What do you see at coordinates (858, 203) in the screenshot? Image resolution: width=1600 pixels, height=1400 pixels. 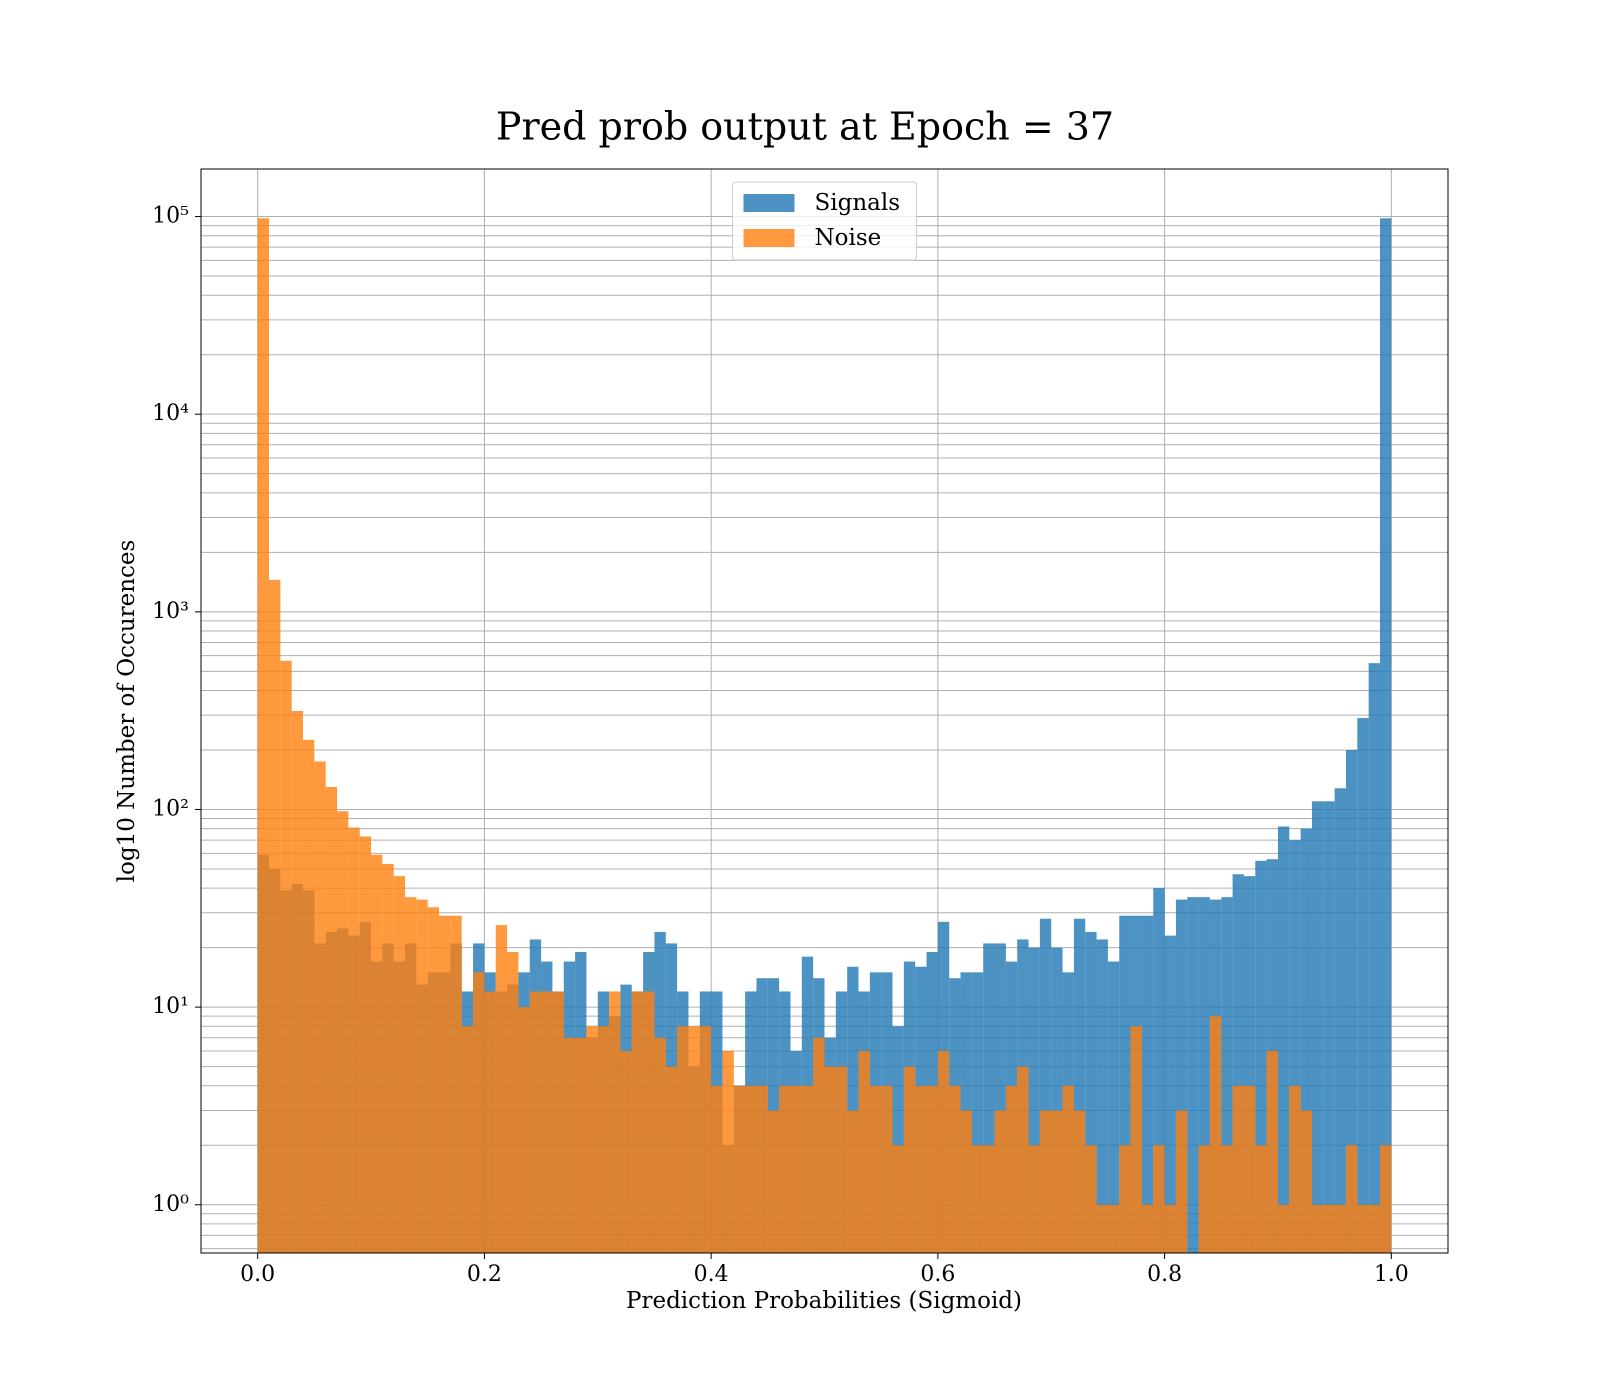 I see `legend-label: Signals` at bounding box center [858, 203].